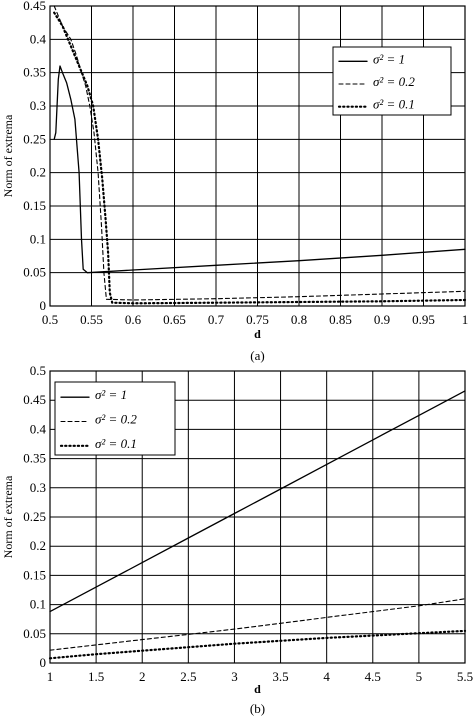  What do you see at coordinates (257, 689) in the screenshot?
I see `x-axis-label-b: d` at bounding box center [257, 689].